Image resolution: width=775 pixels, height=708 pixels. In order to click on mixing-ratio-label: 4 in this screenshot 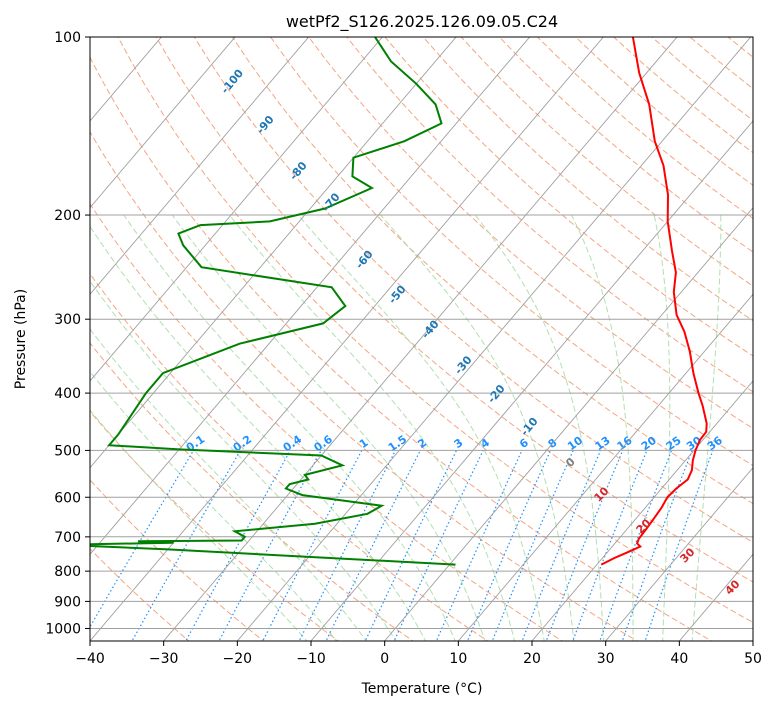, I will do `click(485, 443)`.